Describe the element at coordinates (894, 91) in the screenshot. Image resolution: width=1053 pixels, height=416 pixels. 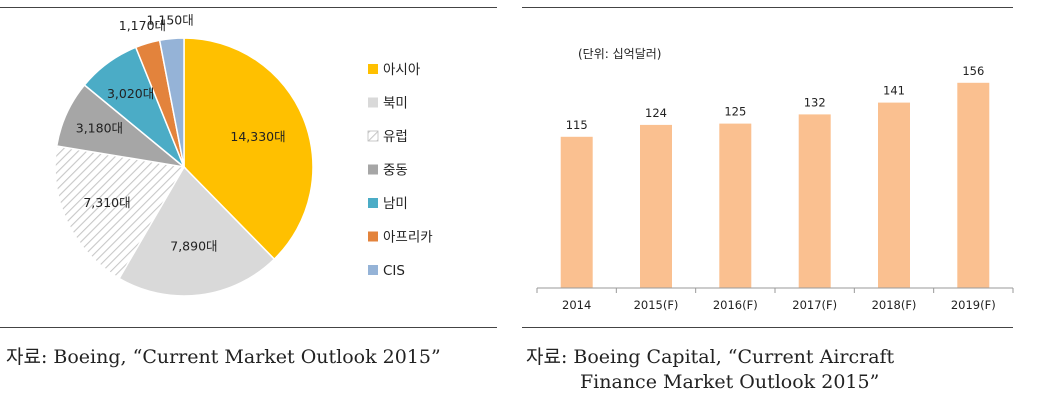
I see `bar-value-label: 141` at that location.